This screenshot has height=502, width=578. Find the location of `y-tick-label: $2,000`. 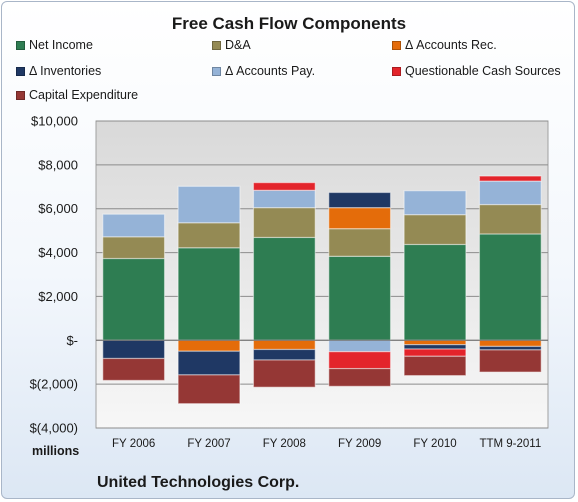

y-tick-label: $2,000 is located at coordinates (58, 296).